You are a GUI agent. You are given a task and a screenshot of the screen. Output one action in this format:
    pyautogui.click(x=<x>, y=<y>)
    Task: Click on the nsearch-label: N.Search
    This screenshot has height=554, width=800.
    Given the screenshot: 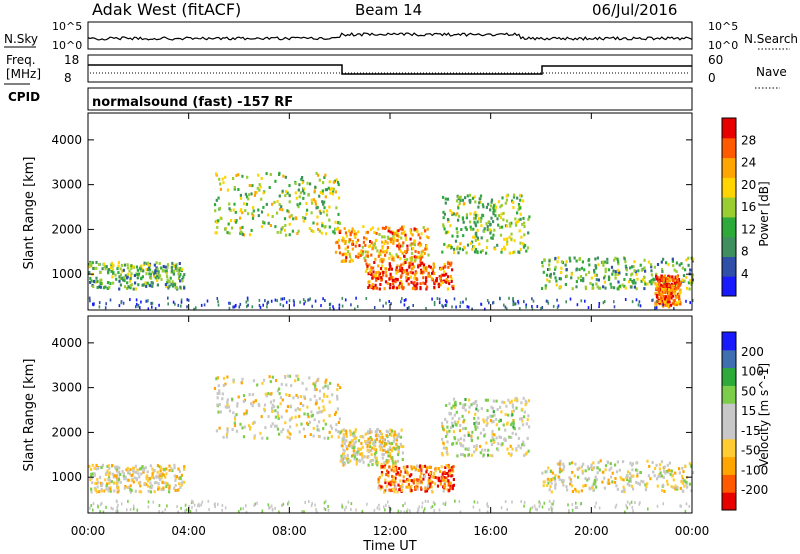 What is the action you would take?
    pyautogui.click(x=771, y=39)
    